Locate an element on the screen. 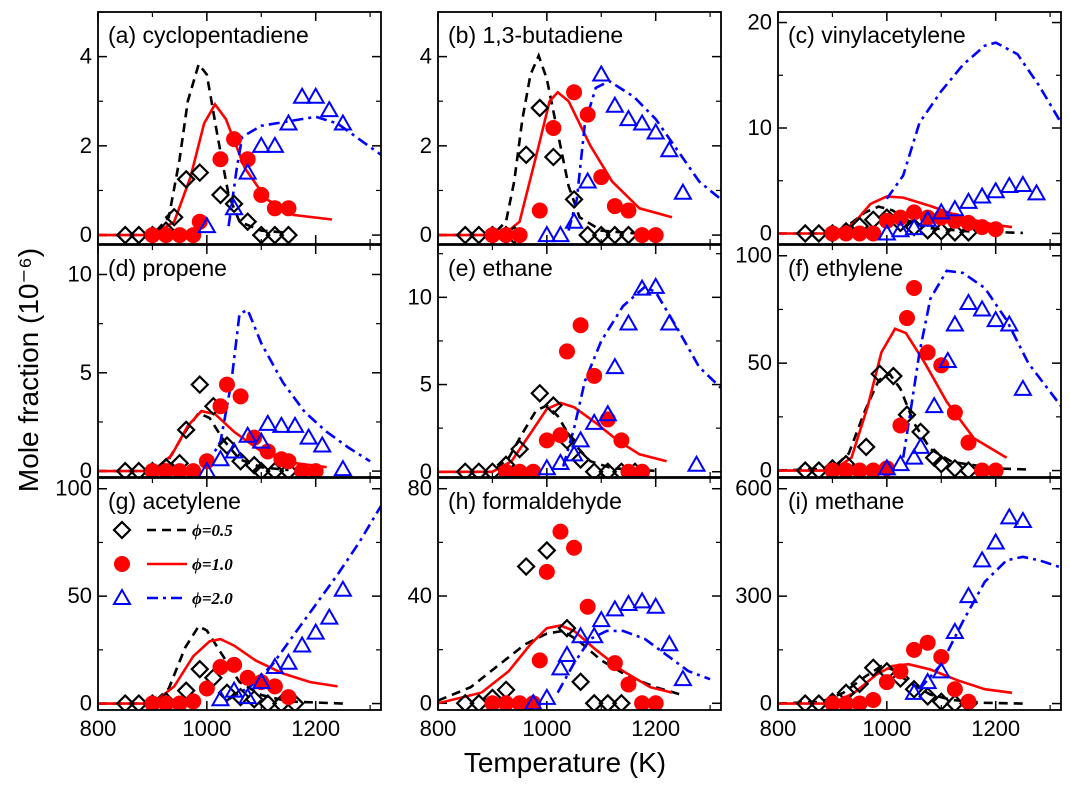 Image resolution: width=1070 pixels, height=785 pixels. panel-a: 0 2 4 (a) cyclopentadiene is located at coordinates (231, 129).